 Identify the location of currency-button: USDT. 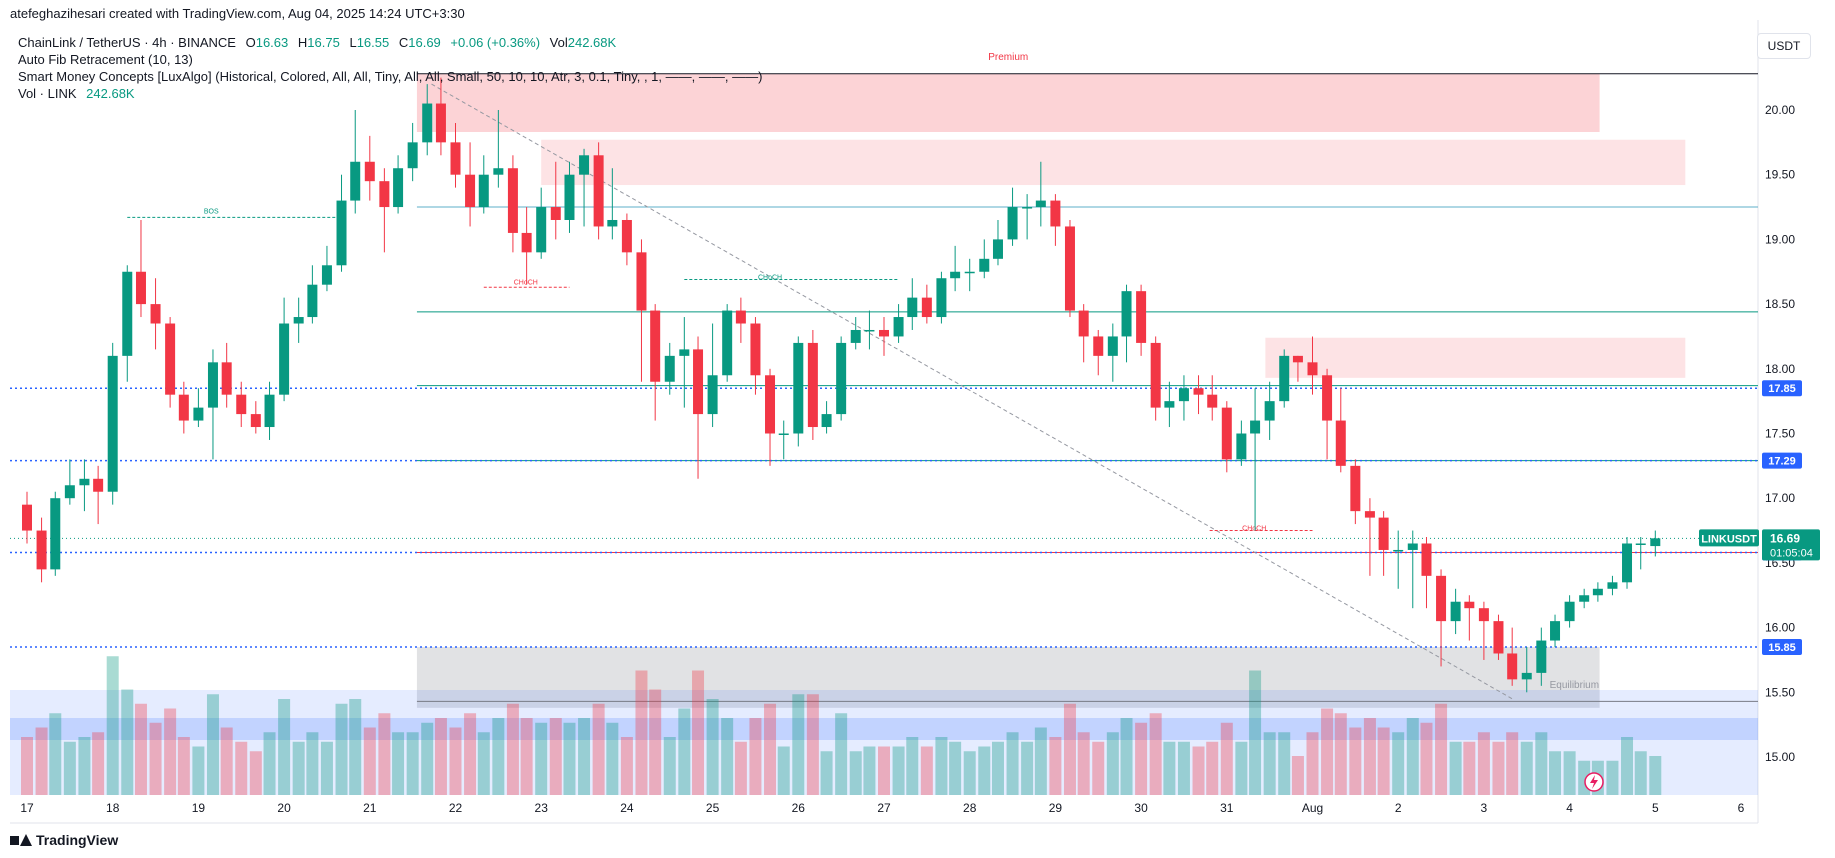
(1784, 46).